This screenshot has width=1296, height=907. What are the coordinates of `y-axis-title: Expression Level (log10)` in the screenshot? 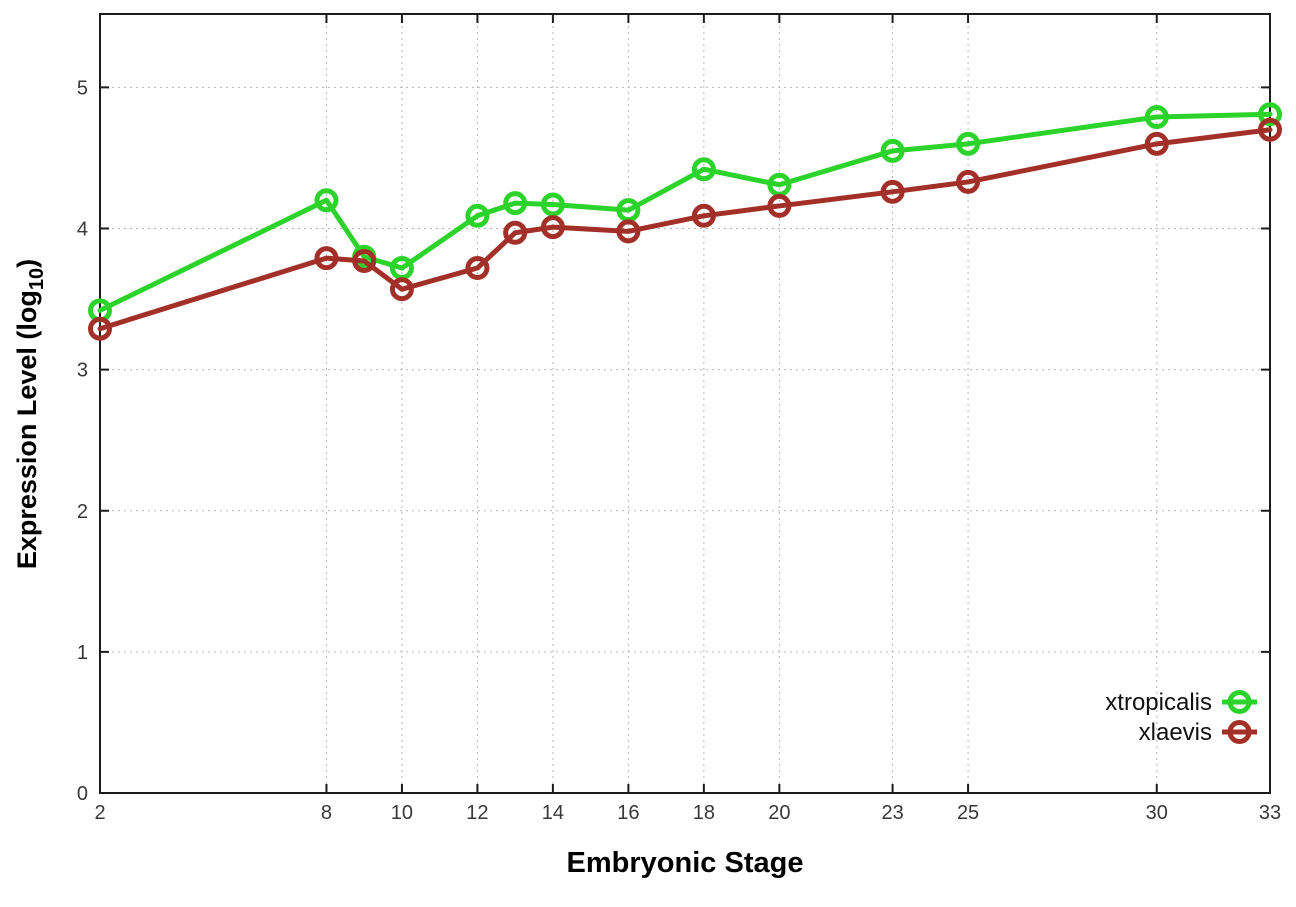 It's located at (30, 414).